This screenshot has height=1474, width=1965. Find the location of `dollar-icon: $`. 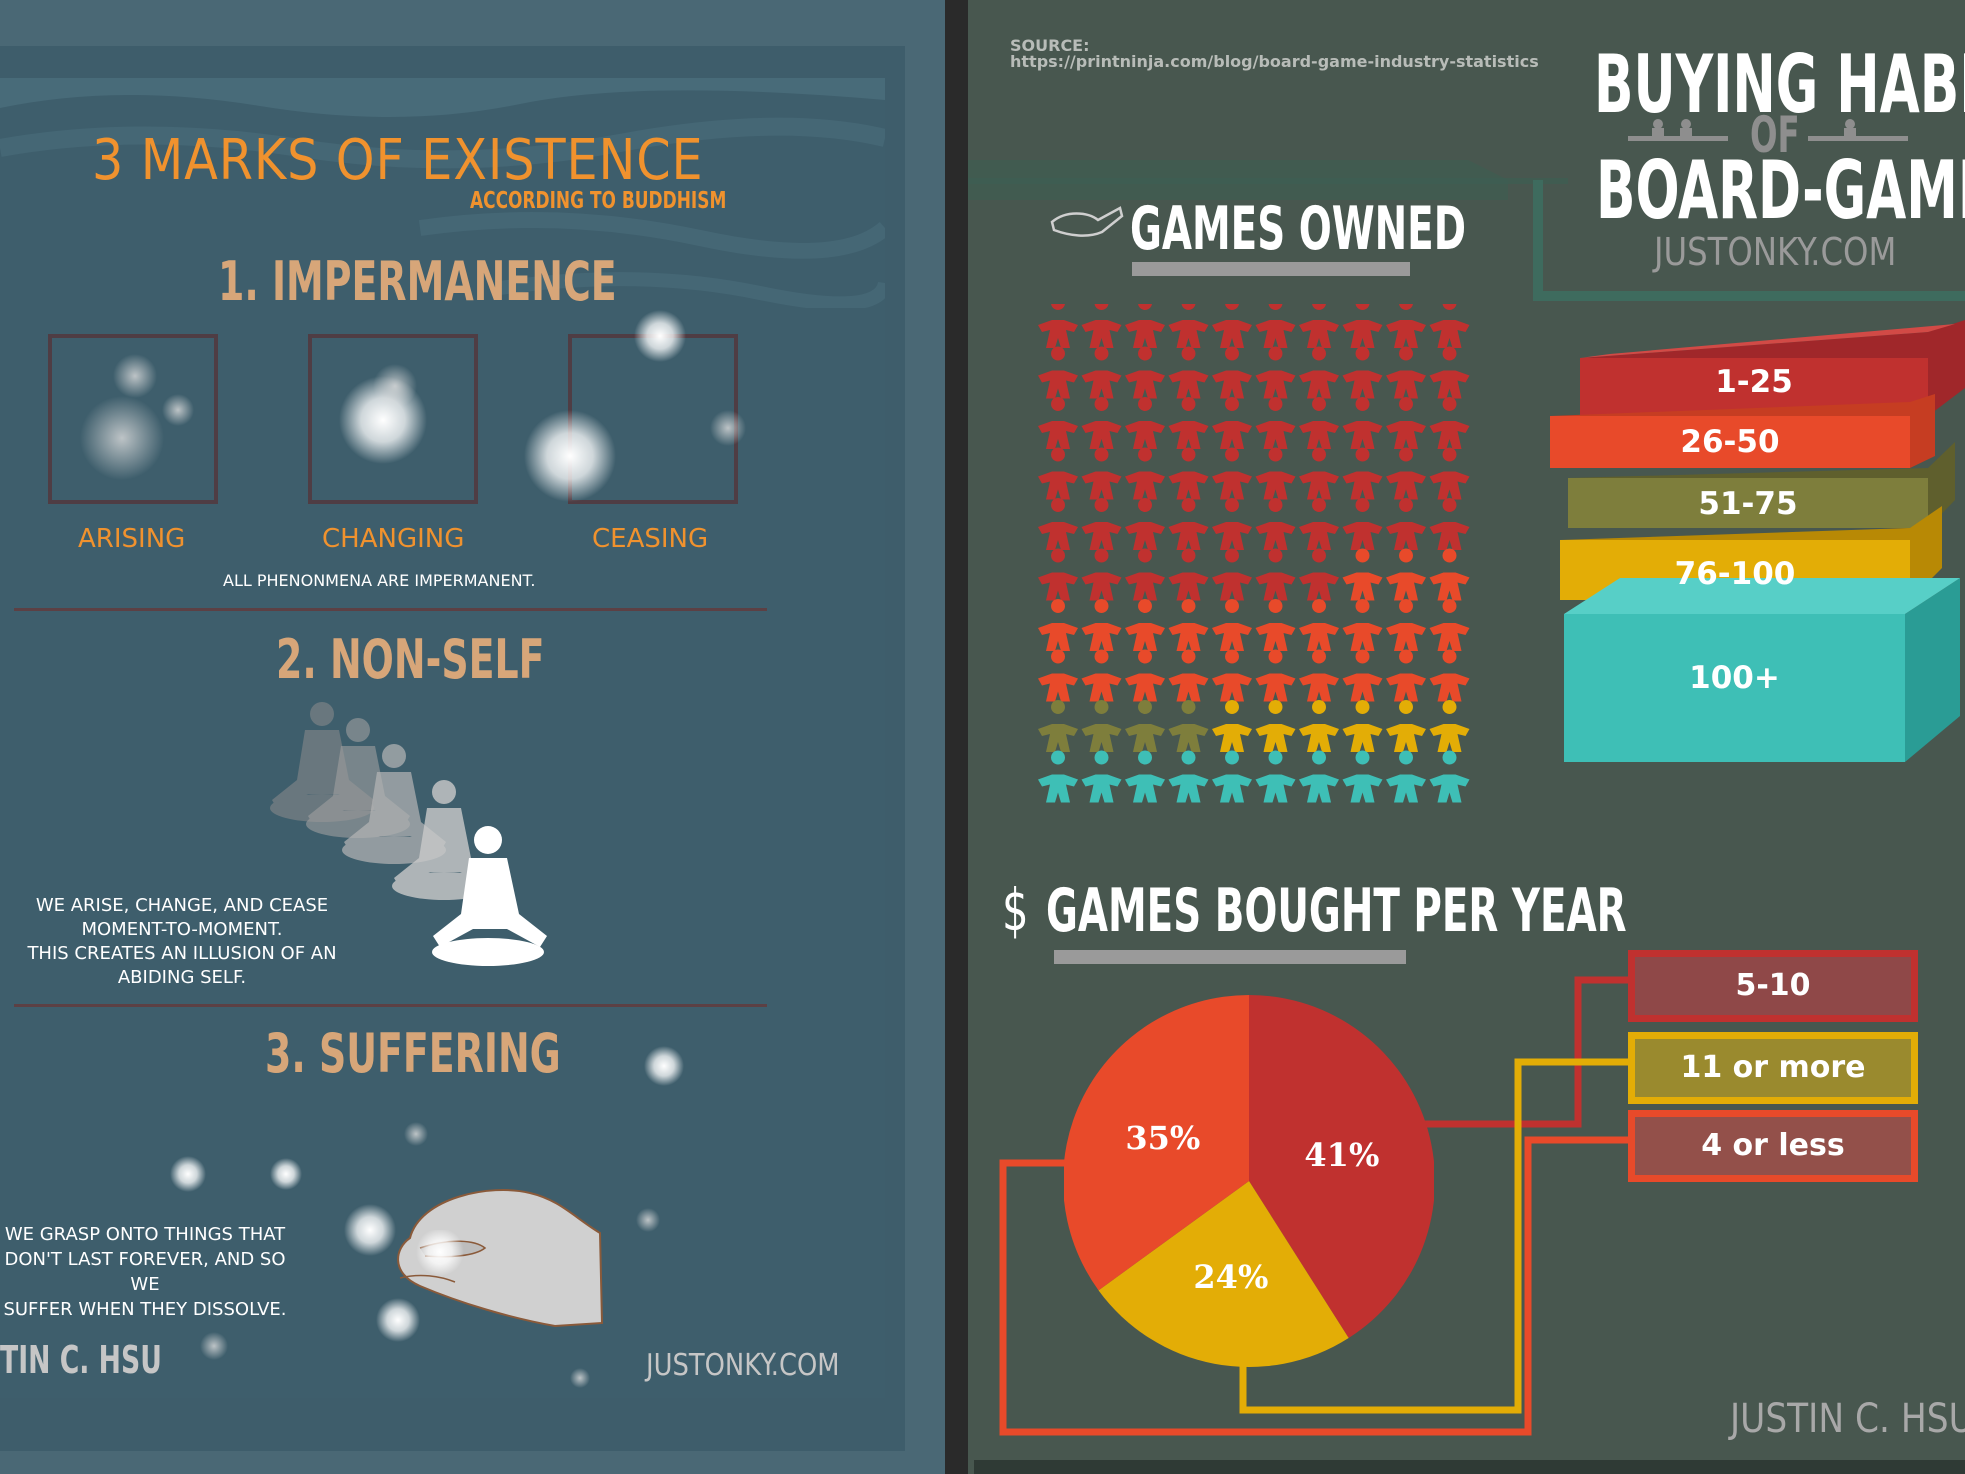

dollar-icon: $ is located at coordinates (1015, 910).